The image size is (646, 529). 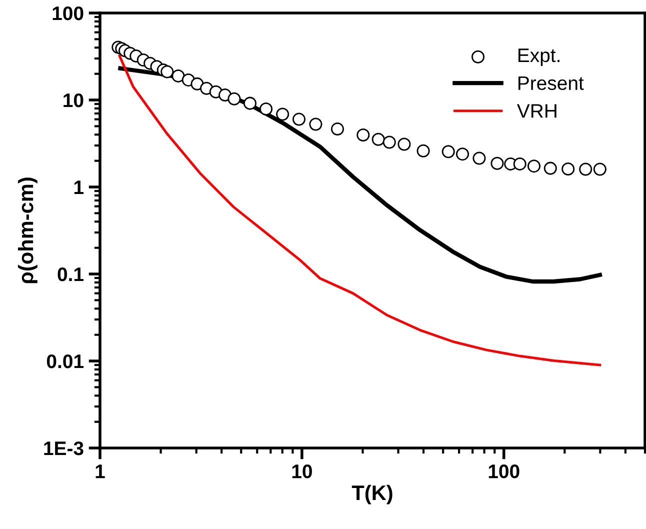 What do you see at coordinates (551, 83) in the screenshot?
I see `legend-label: Present` at bounding box center [551, 83].